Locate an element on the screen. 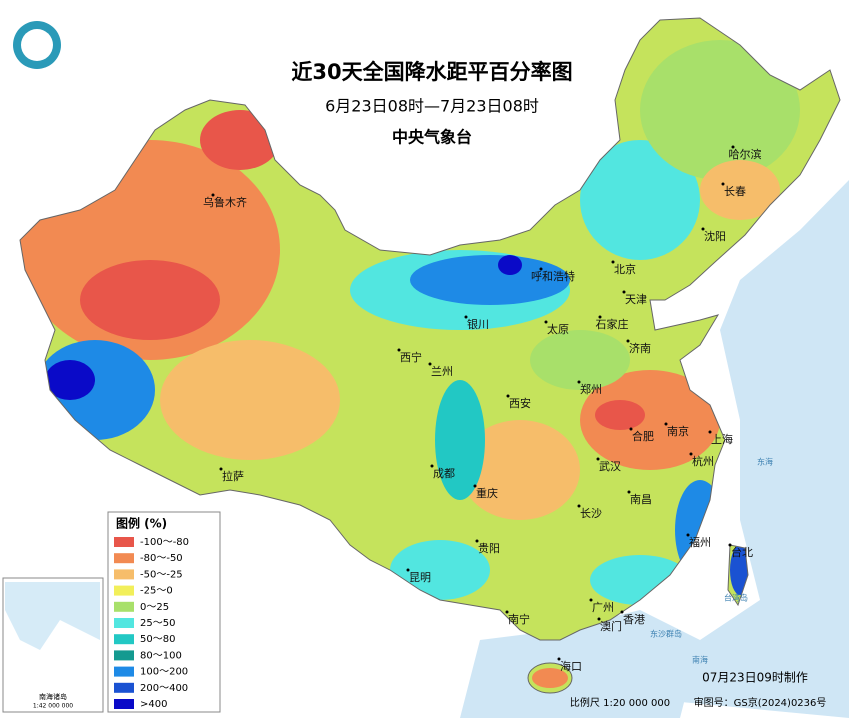  city-label: 哈尔滨 is located at coordinates (745, 154).